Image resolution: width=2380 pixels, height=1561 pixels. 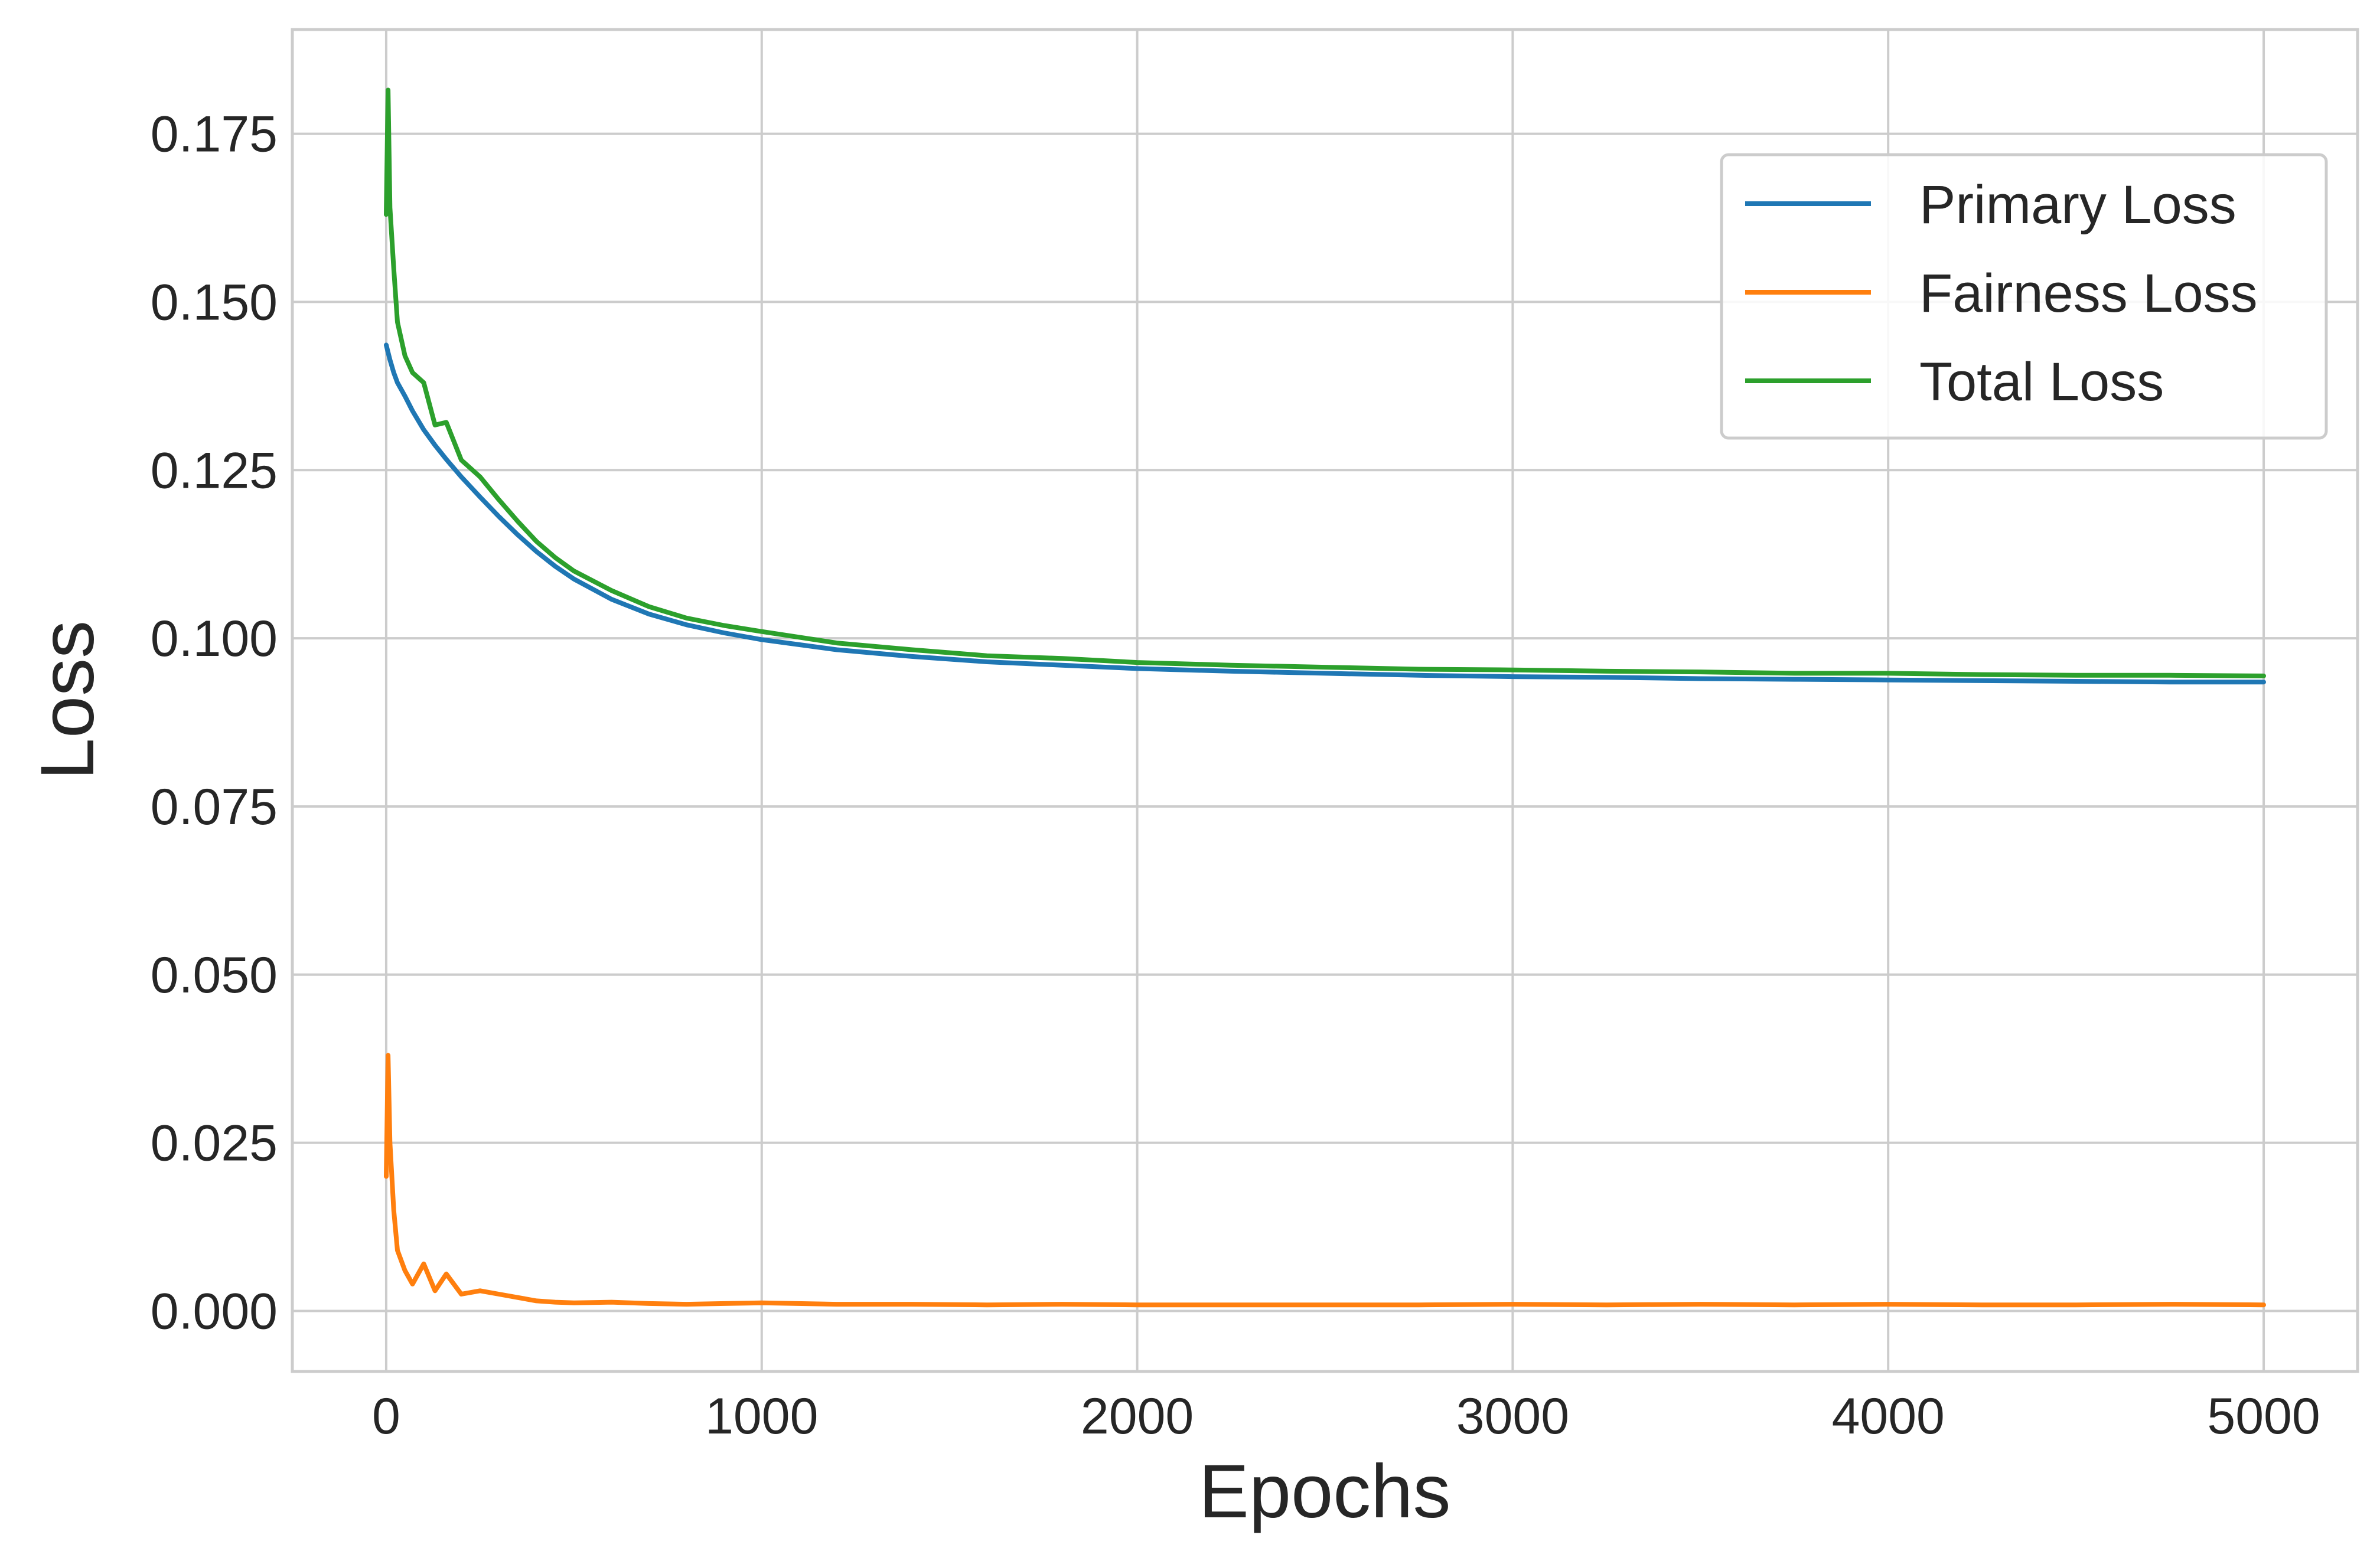 I want to click on legend: Primary Loss Fairness Loss Total Loss, so click(x=2024, y=296).